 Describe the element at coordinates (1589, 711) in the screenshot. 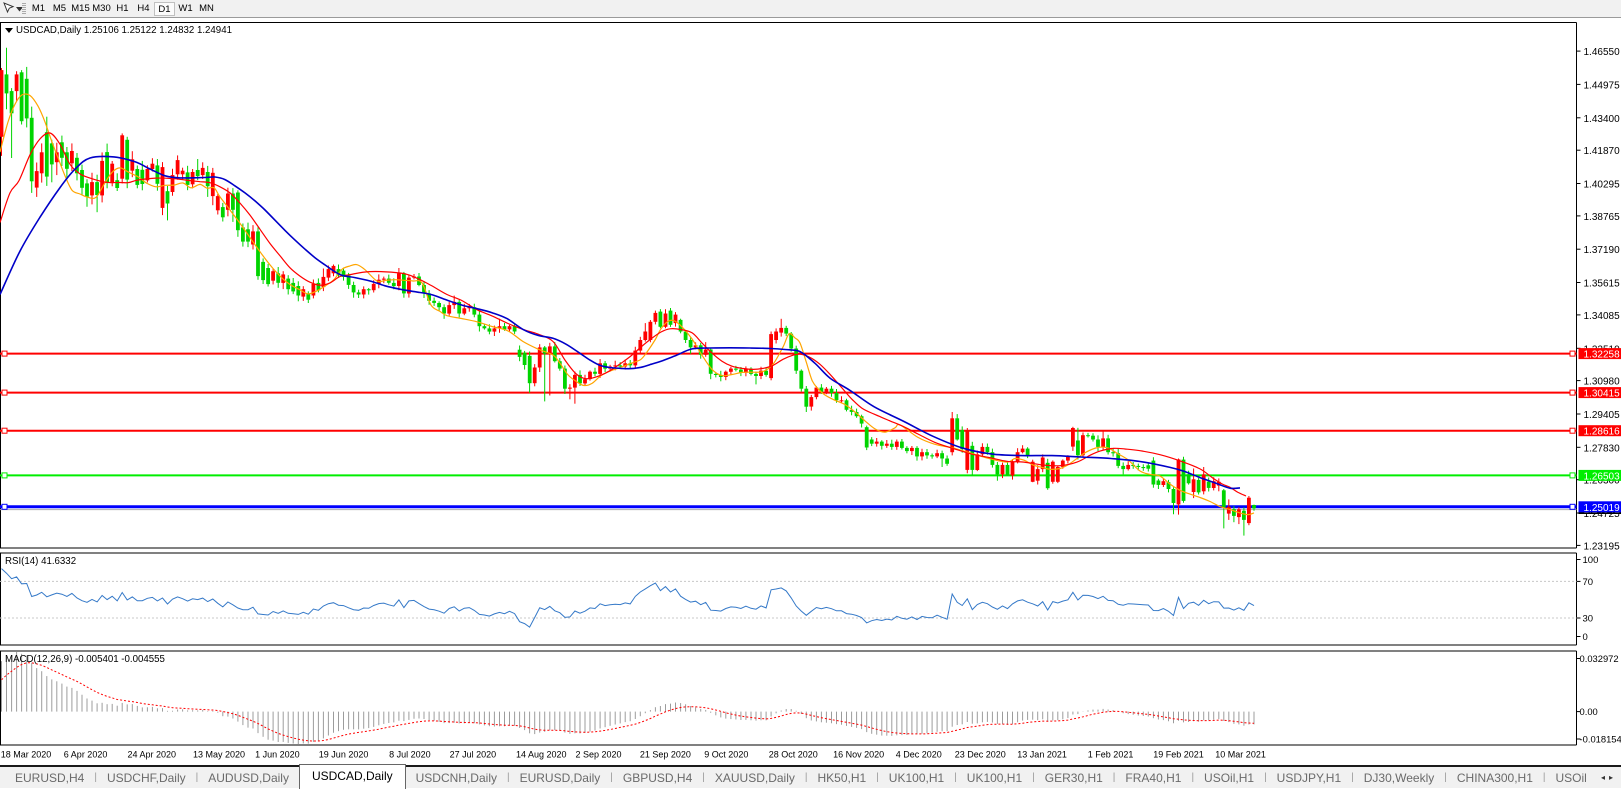

I see `svg-text: 0.00` at that location.